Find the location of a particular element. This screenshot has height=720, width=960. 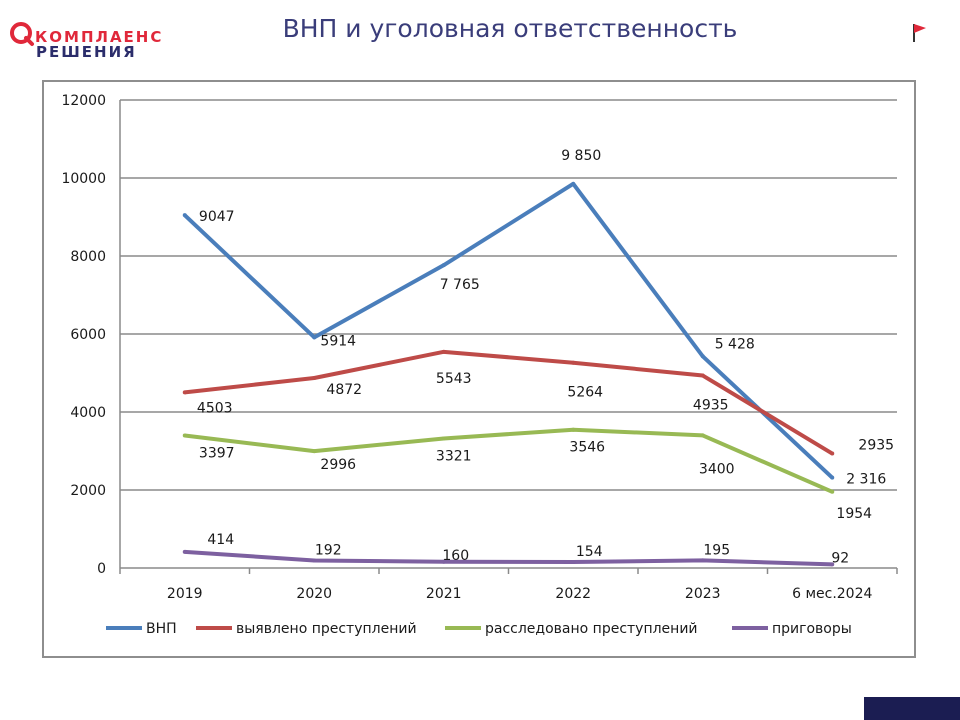

data-label: 3321 is located at coordinates (454, 456).